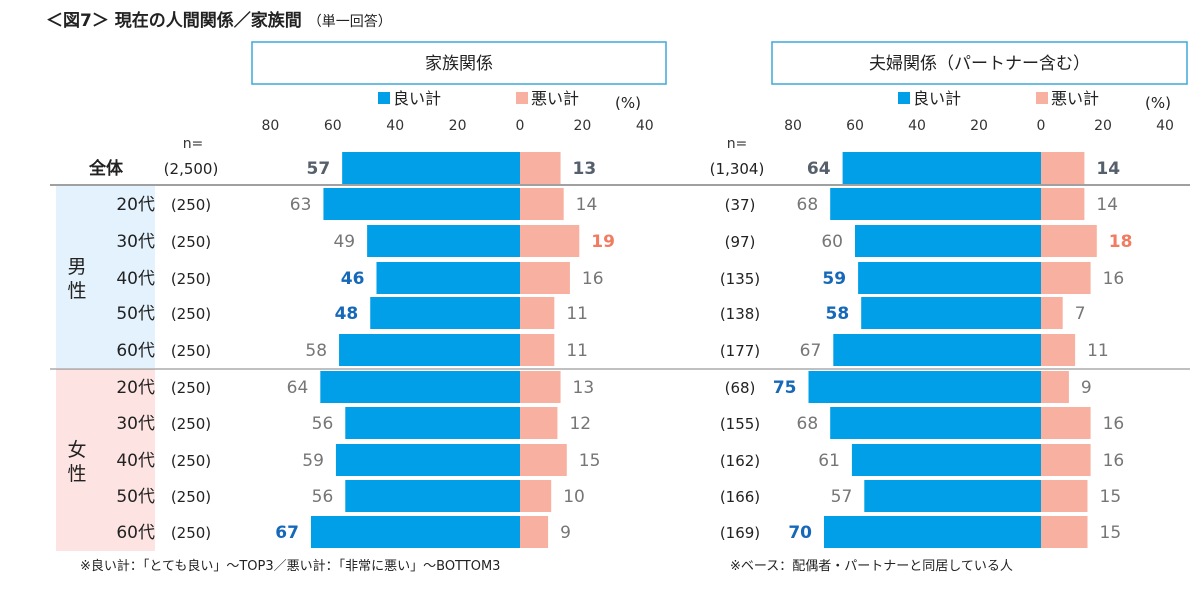 The image size is (1196, 589). What do you see at coordinates (785, 388) in the screenshot?
I see `data-label-good: 75` at bounding box center [785, 388].